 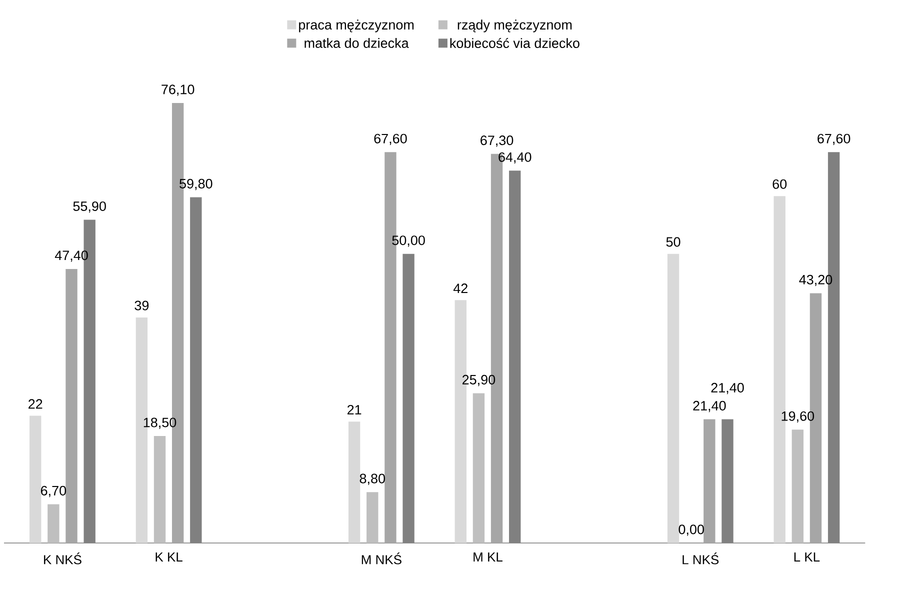 What do you see at coordinates (408, 241) in the screenshot?
I see `data-label: 50,00` at bounding box center [408, 241].